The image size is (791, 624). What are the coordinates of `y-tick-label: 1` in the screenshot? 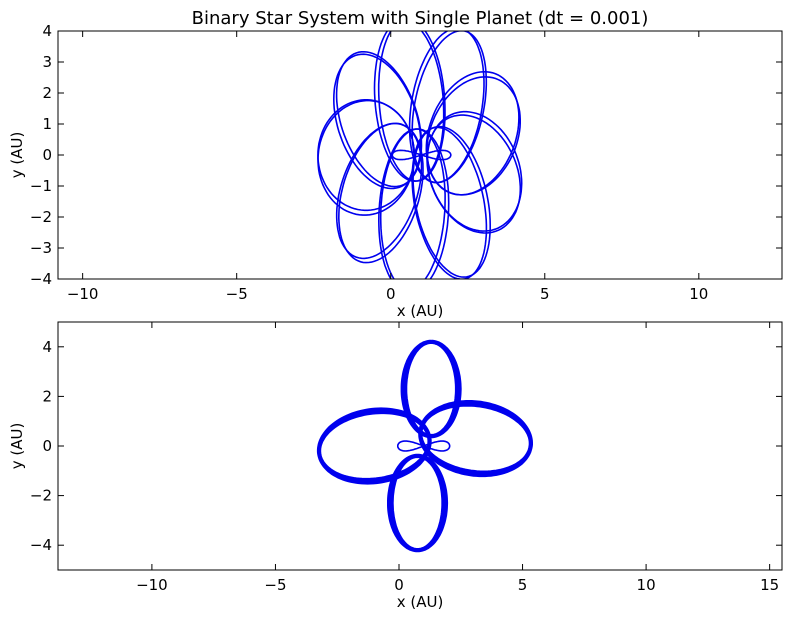 It's located at (47, 124).